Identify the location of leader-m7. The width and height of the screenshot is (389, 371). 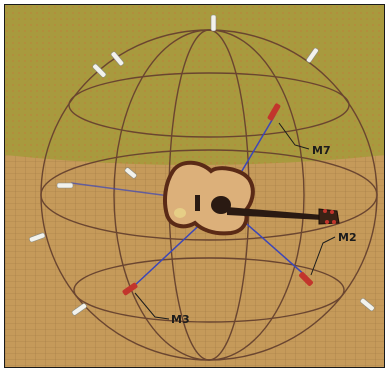
(294, 136).